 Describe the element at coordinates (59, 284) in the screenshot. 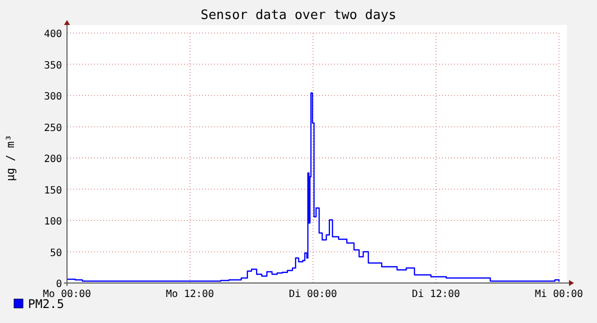

I see `y-tick-label: 0` at that location.